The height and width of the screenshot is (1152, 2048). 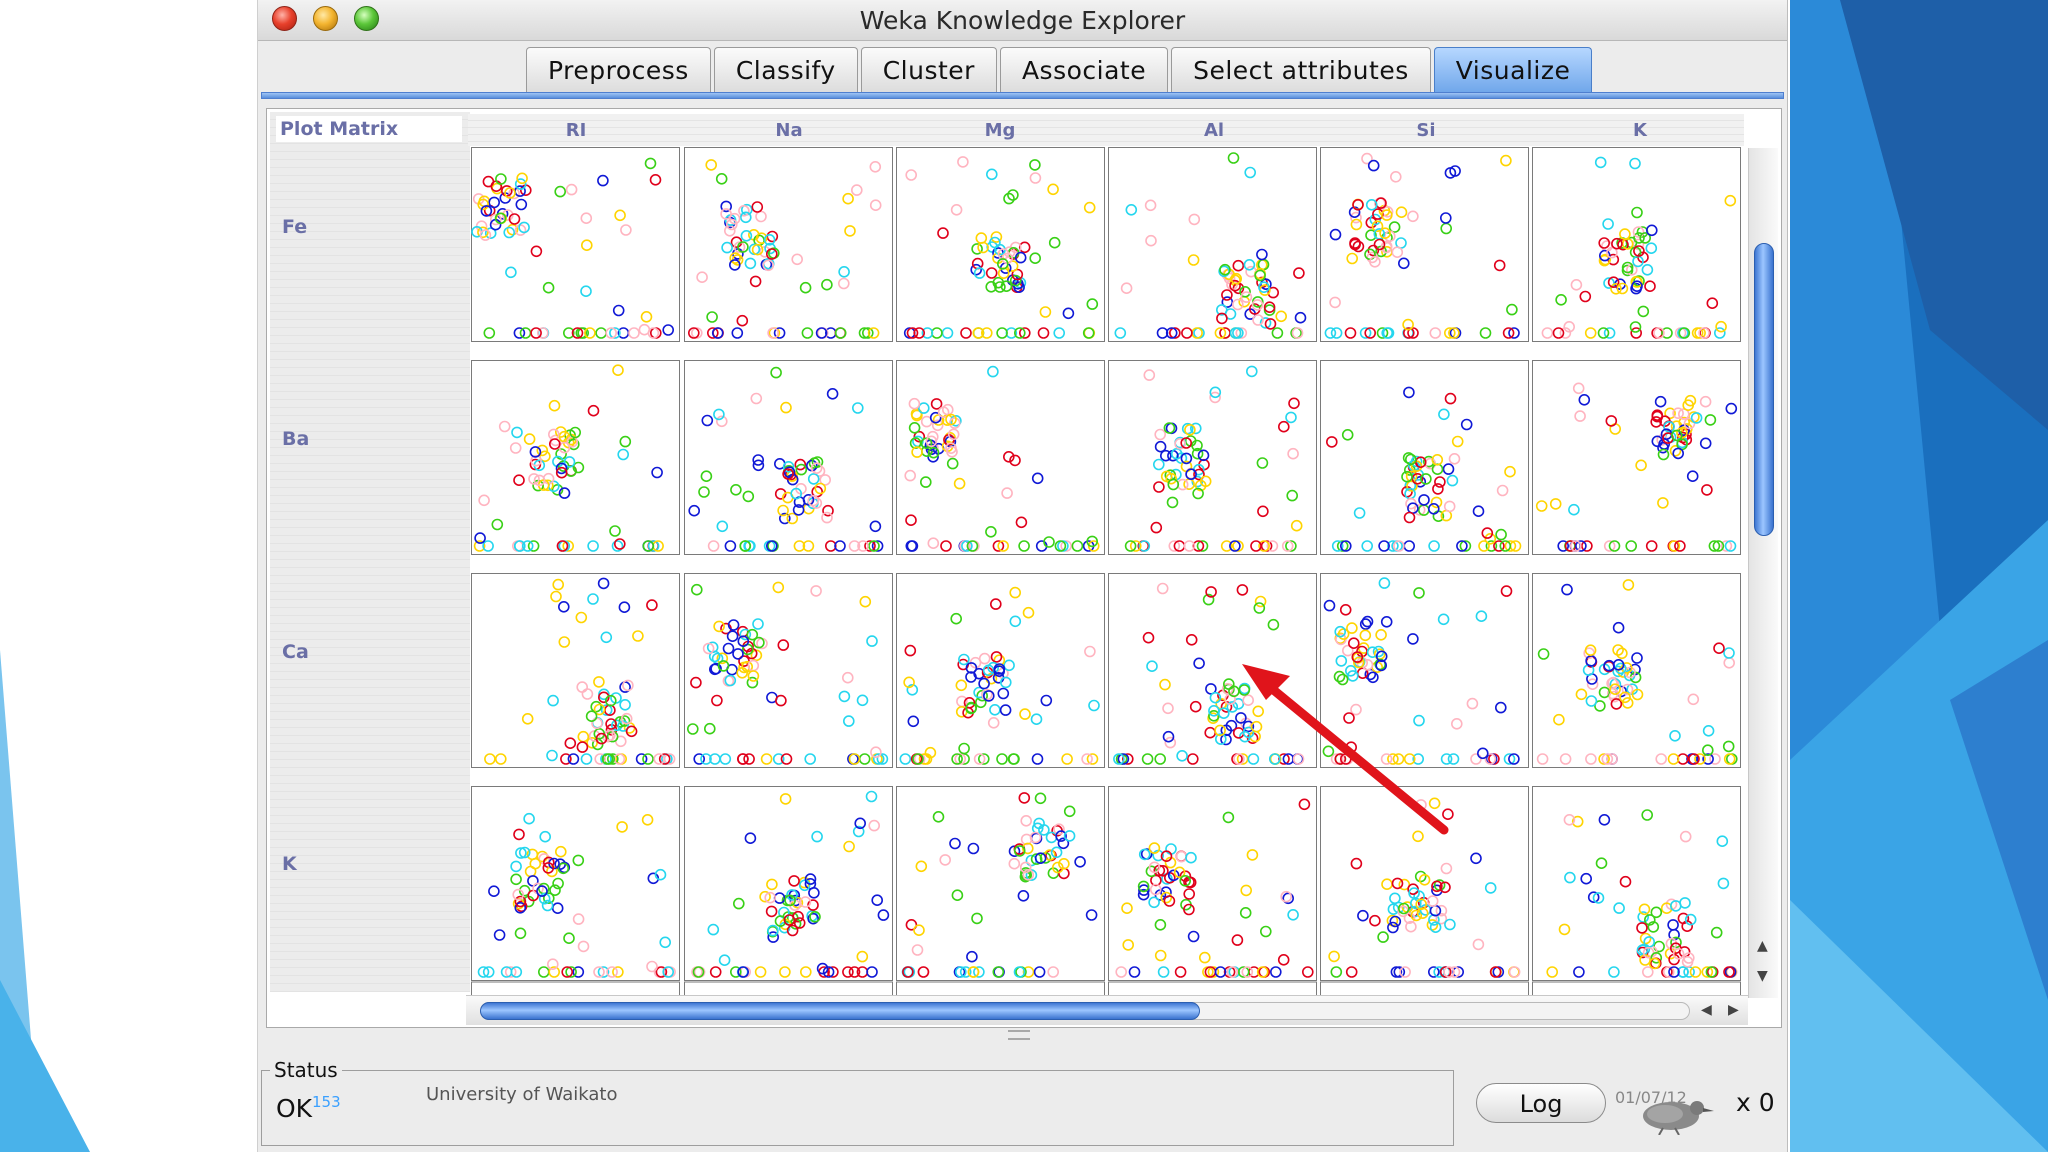 What do you see at coordinates (1019, 1035) in the screenshot?
I see `panel-splitter-handle` at bounding box center [1019, 1035].